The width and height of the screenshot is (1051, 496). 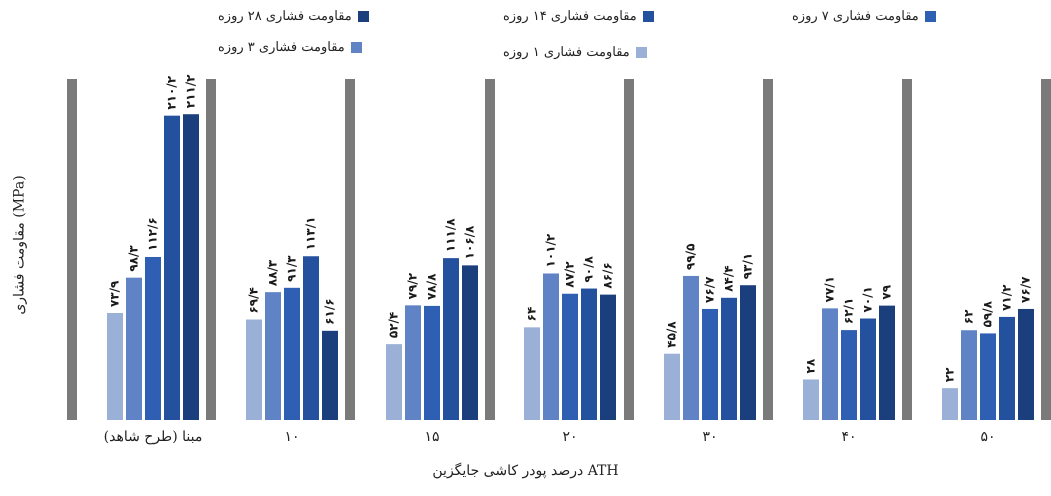 What do you see at coordinates (291, 437) in the screenshot?
I see `x-tick-label: ۱۰` at bounding box center [291, 437].